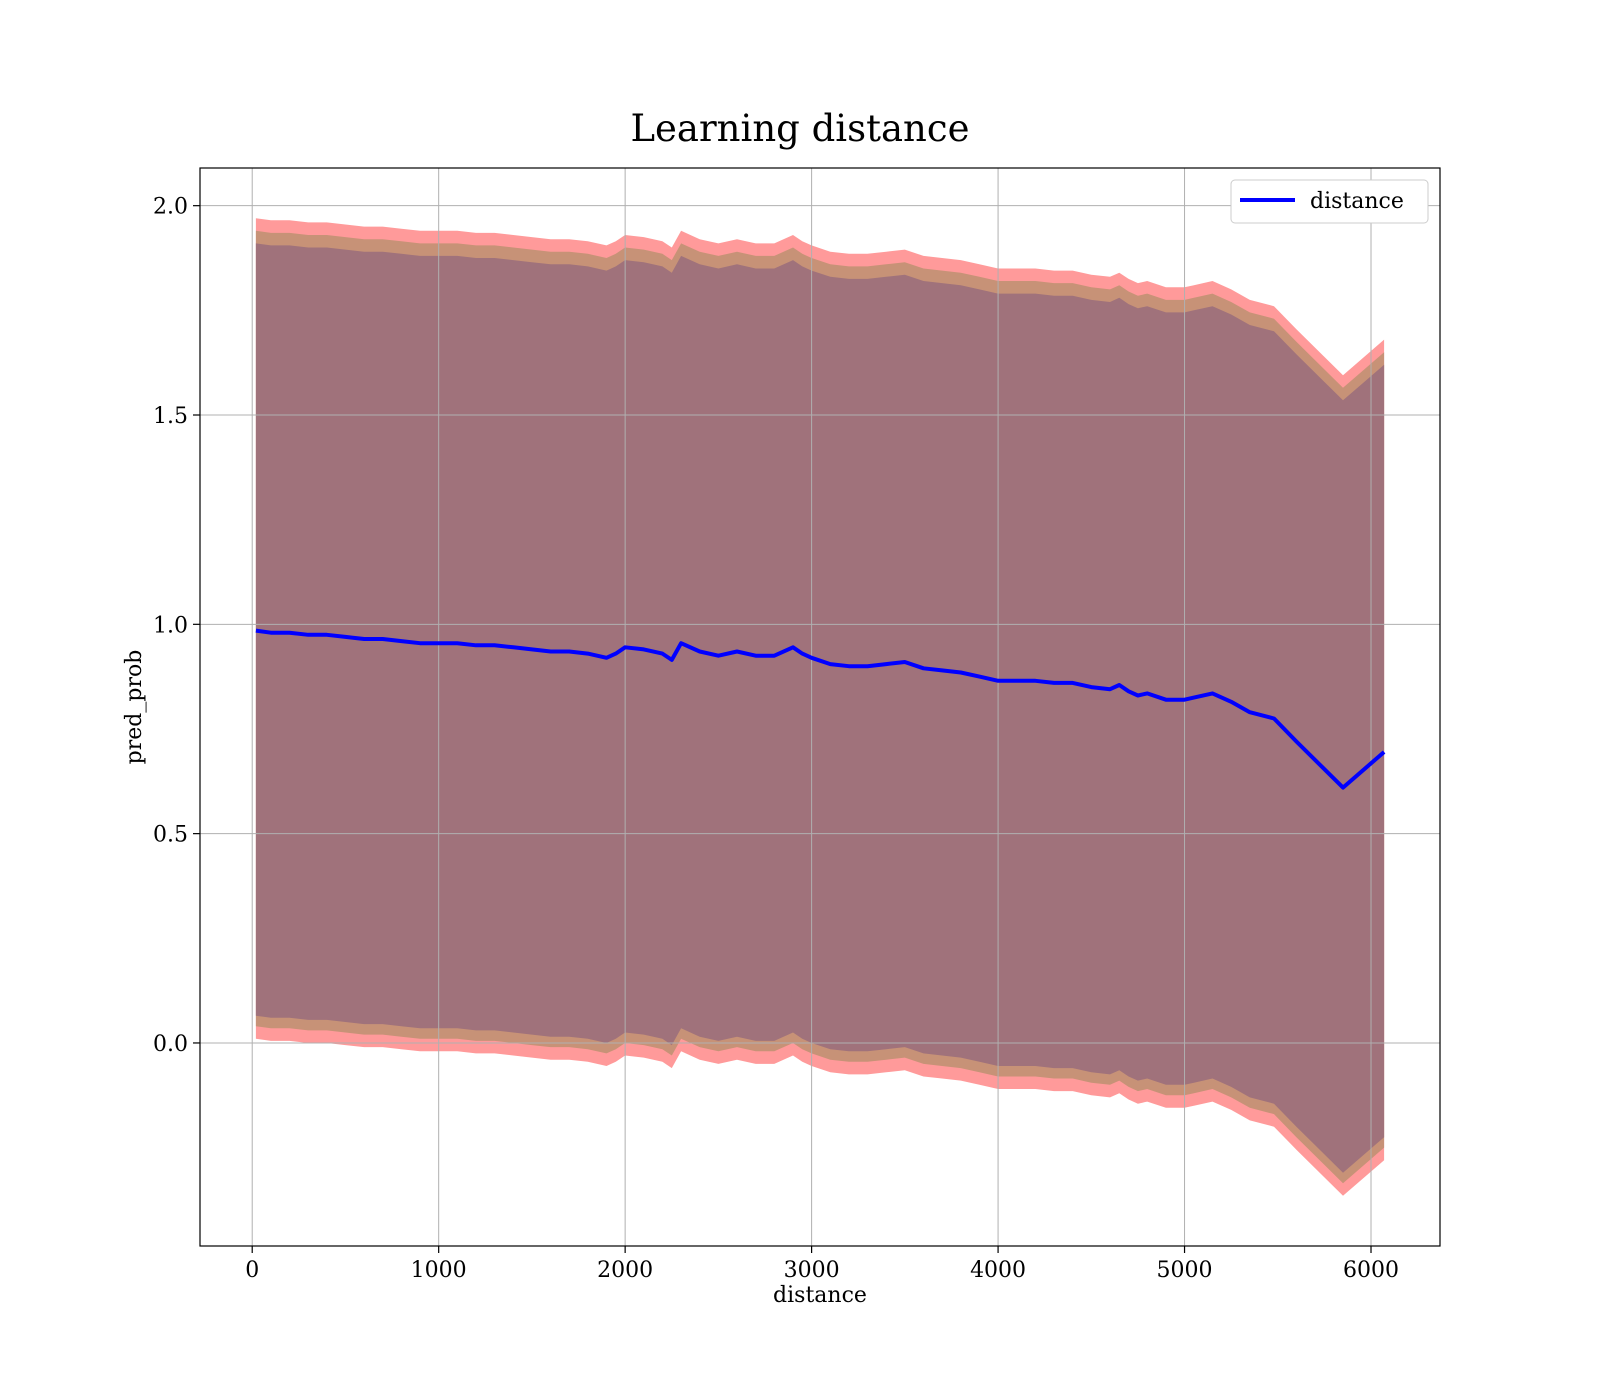 The height and width of the screenshot is (1400, 1600). What do you see at coordinates (252, 1270) in the screenshot?
I see `x-tick-label: 0` at bounding box center [252, 1270].